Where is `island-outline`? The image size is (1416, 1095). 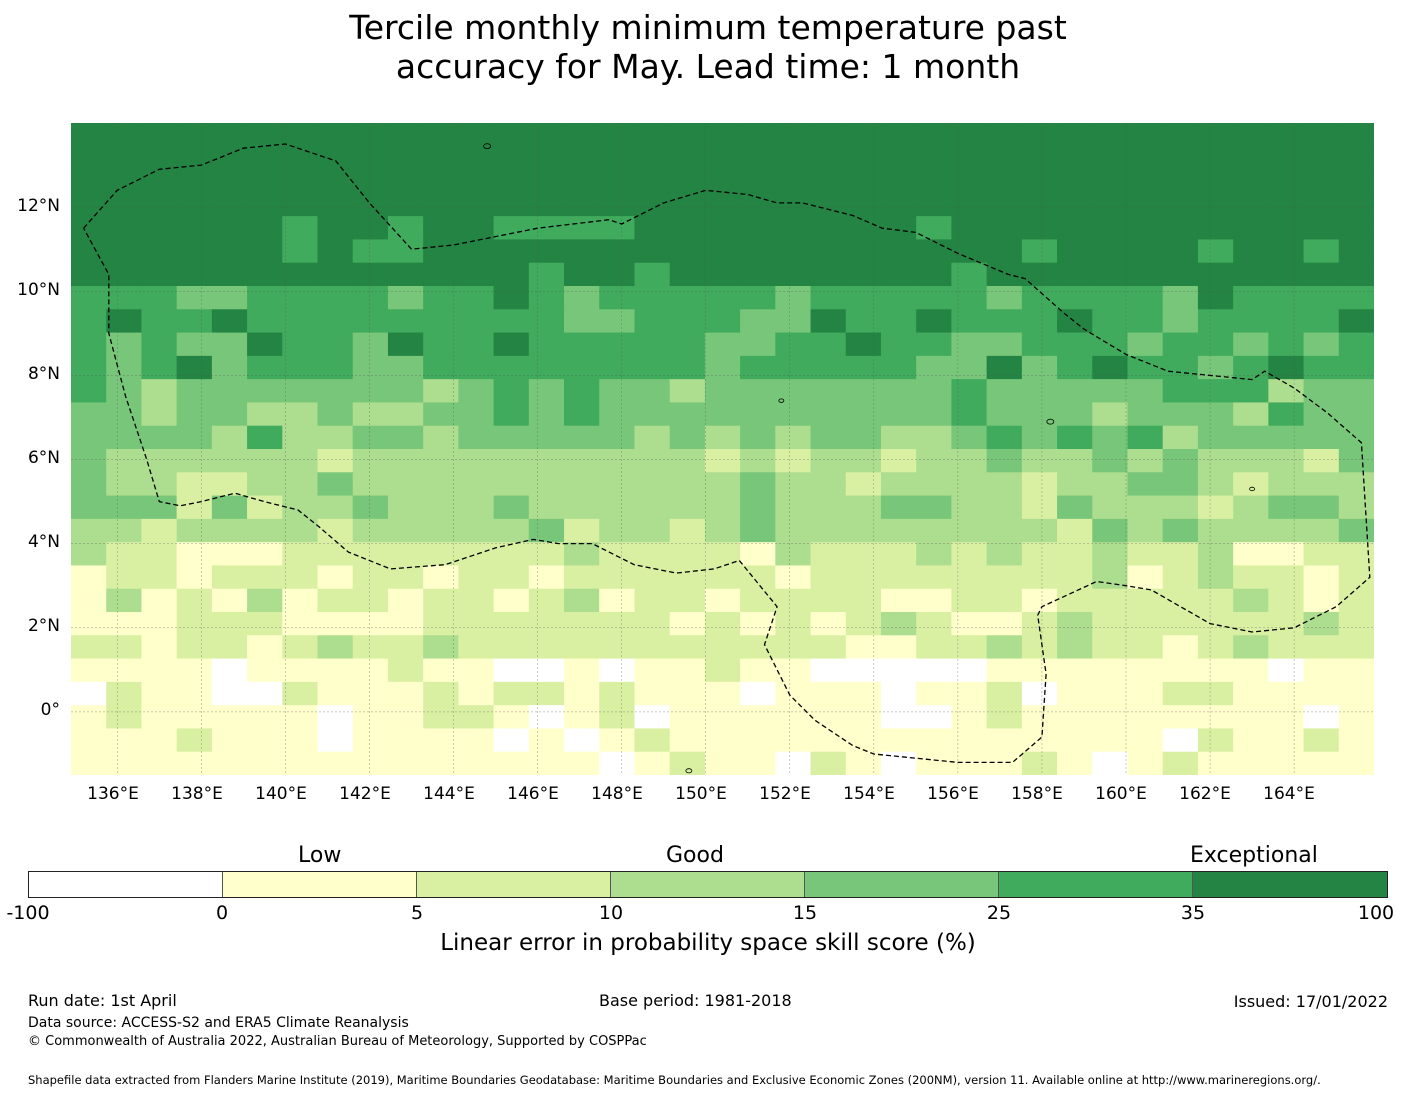
island-outline is located at coordinates (781, 400).